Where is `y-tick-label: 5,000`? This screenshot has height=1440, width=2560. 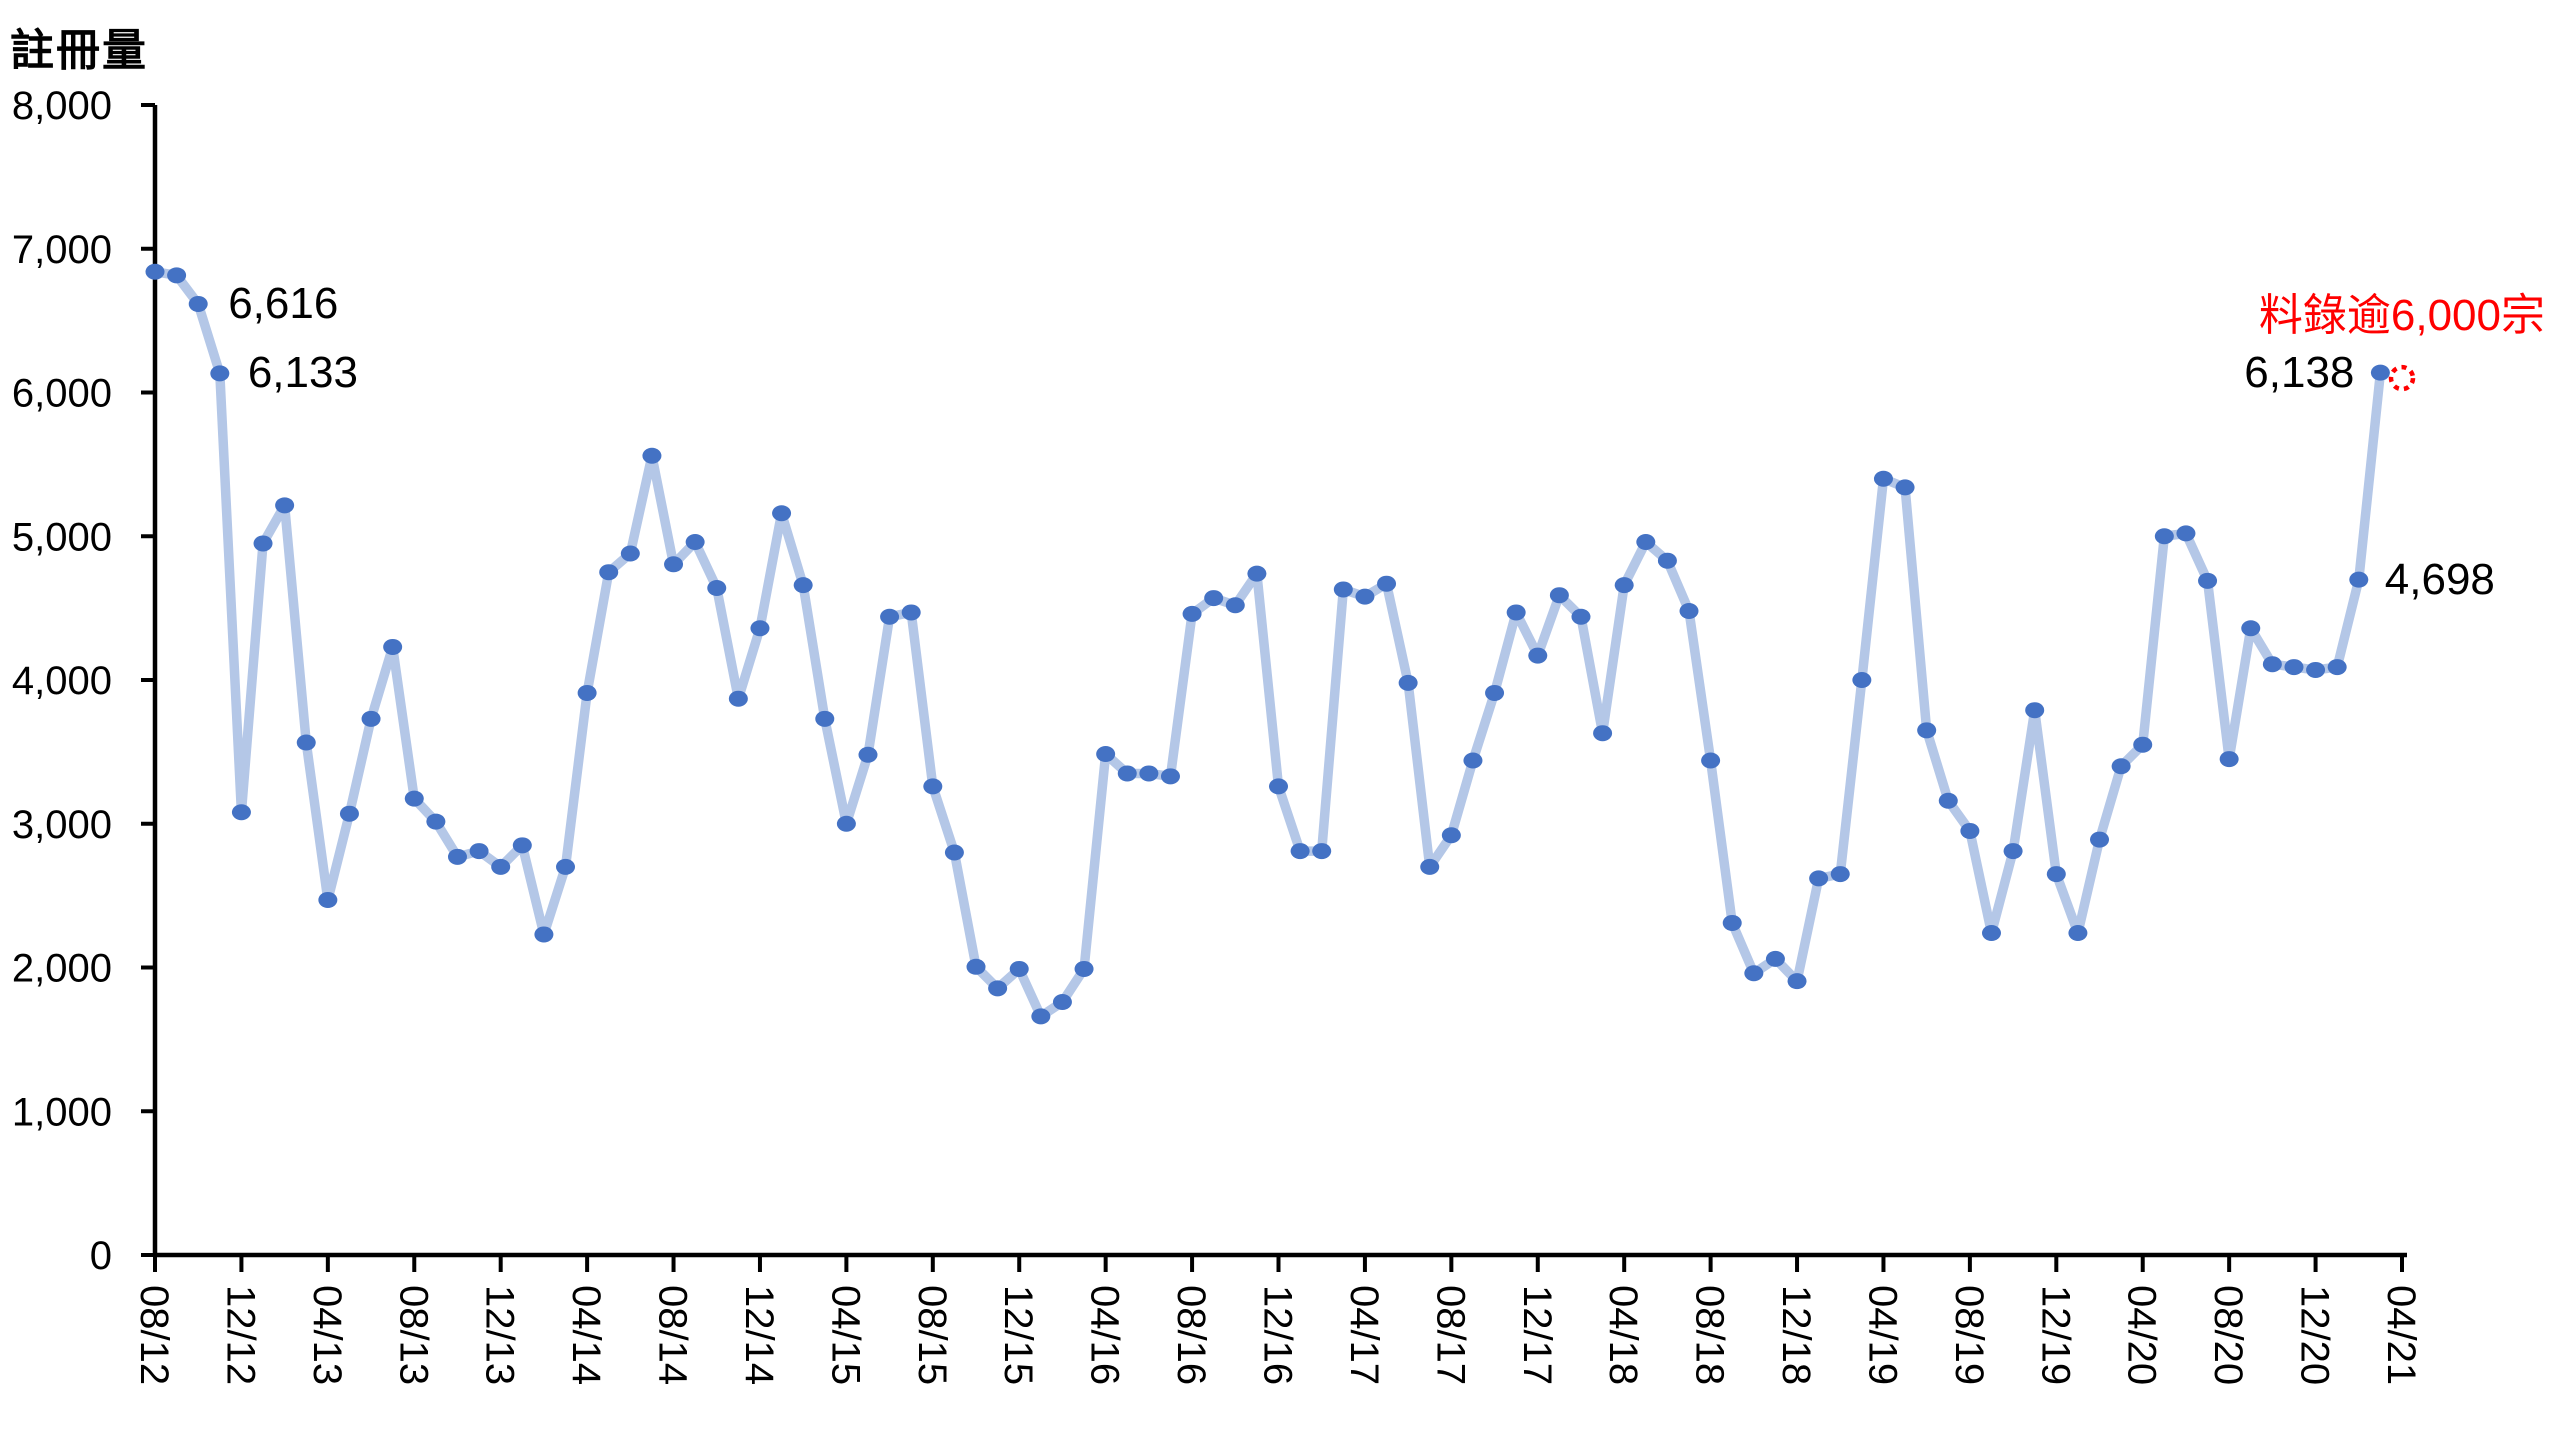
y-tick-label: 5,000 is located at coordinates (62, 537).